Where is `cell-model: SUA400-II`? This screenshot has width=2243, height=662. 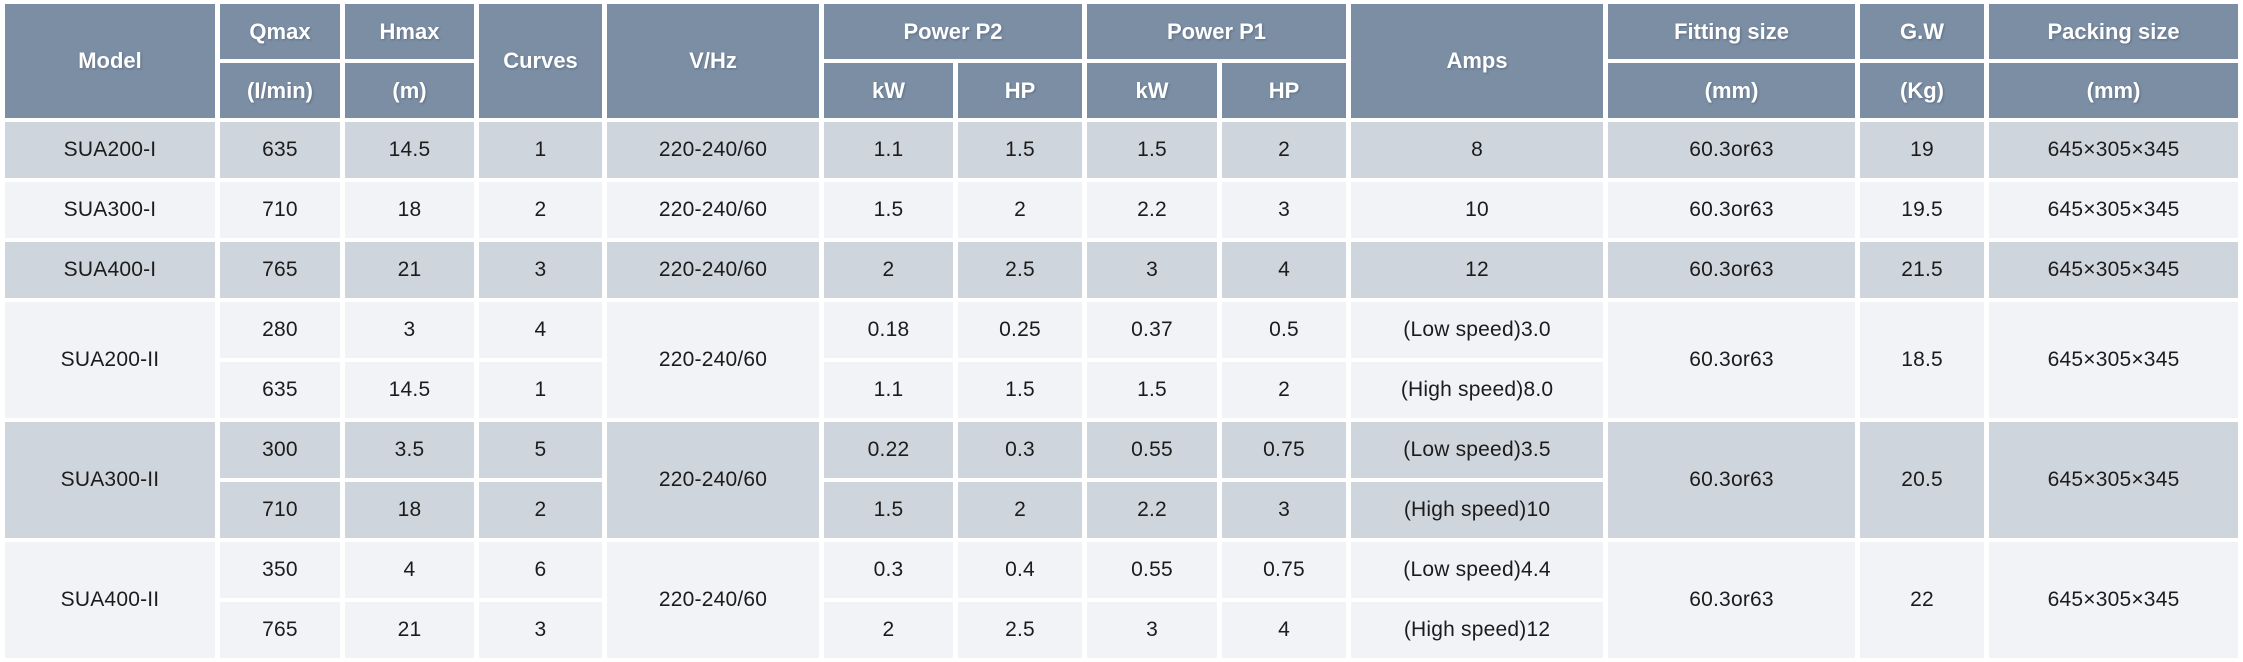
cell-model: SUA400-II is located at coordinates (110, 600).